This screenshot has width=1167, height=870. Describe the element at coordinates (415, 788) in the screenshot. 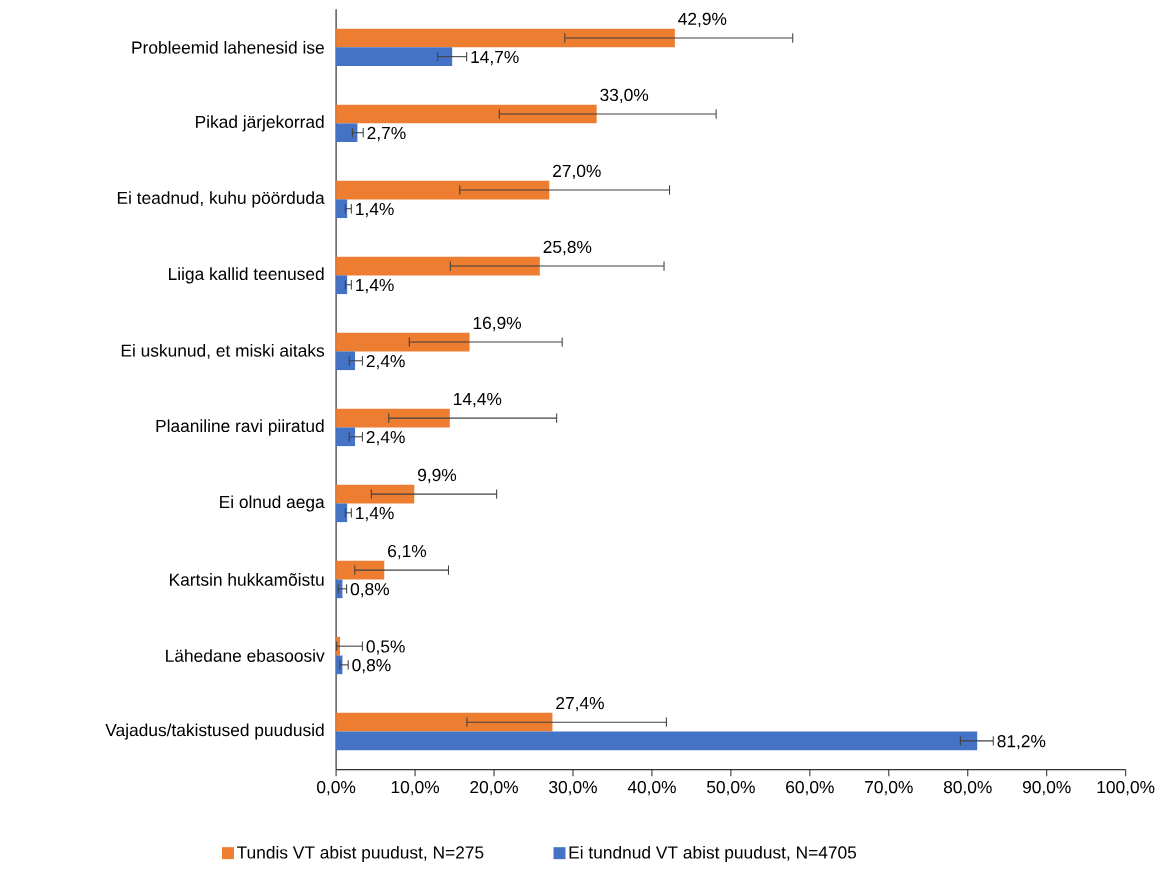

I see `x-tick-label: 10,0%` at that location.